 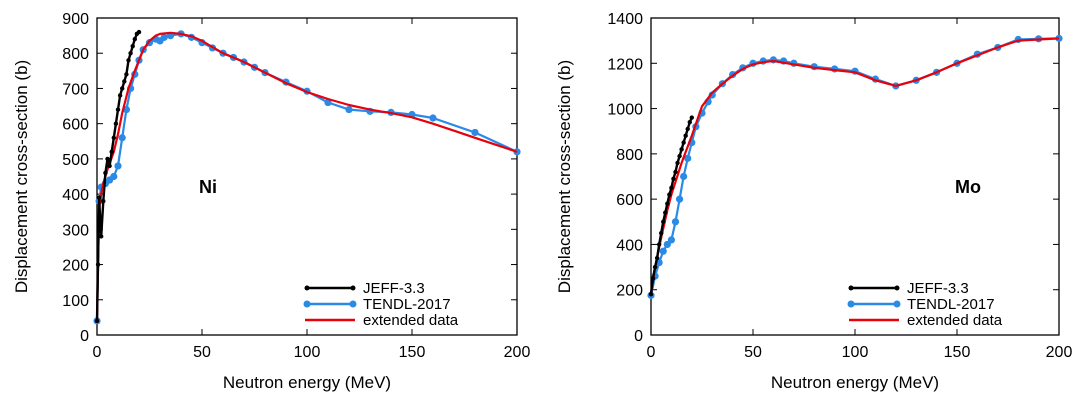 What do you see at coordinates (208, 187) in the screenshot?
I see `panel-label: Ni` at bounding box center [208, 187].